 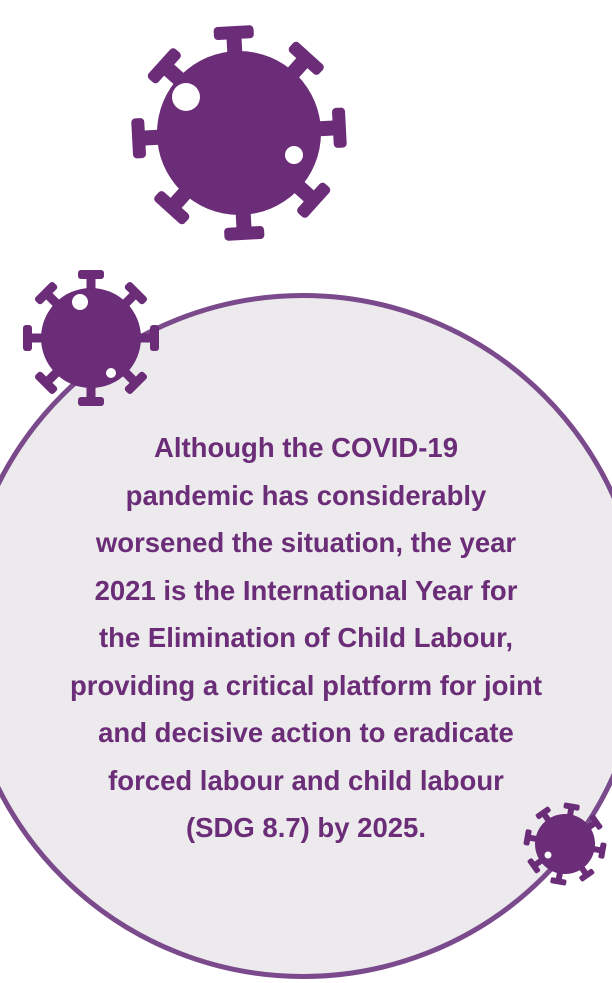 I want to click on quote-line: providing a critical platform for joint, so click(x=306, y=685).